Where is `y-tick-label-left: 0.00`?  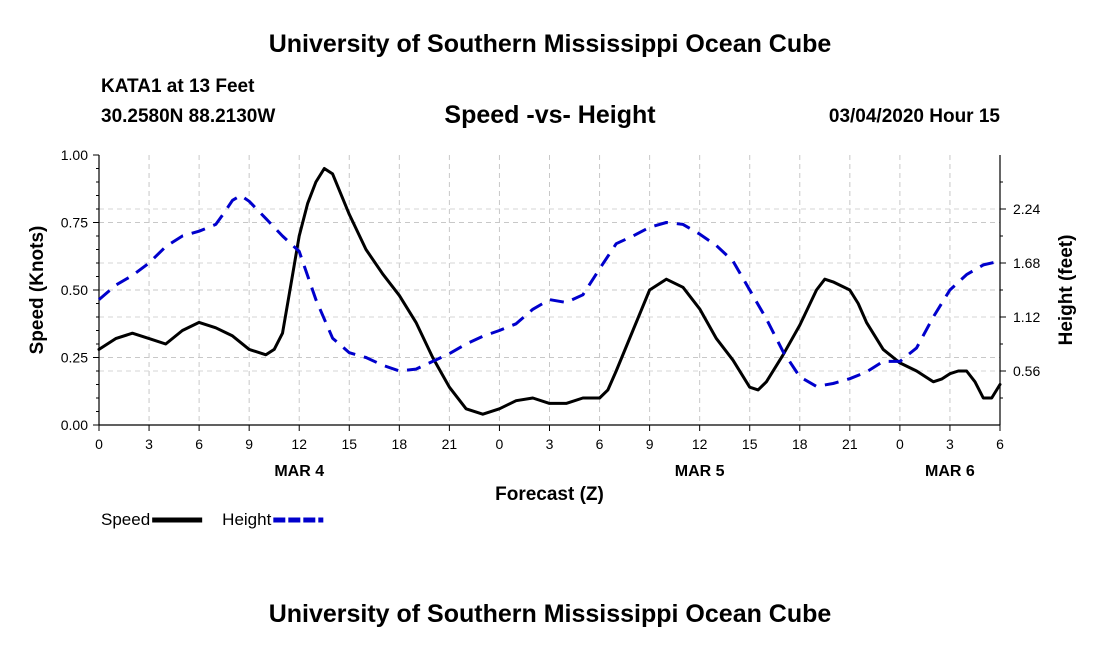
y-tick-label-left: 0.00 is located at coordinates (74, 425).